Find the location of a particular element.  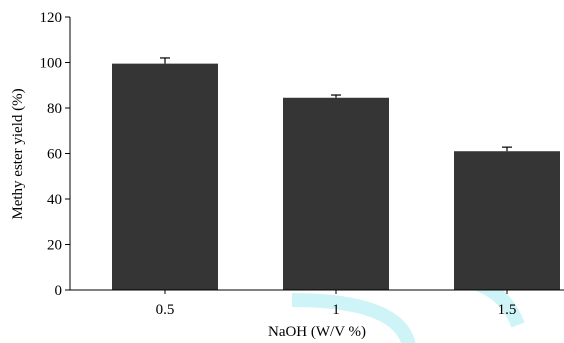

x-ticks: 0.5 1 1.5 is located at coordinates (336, 304).